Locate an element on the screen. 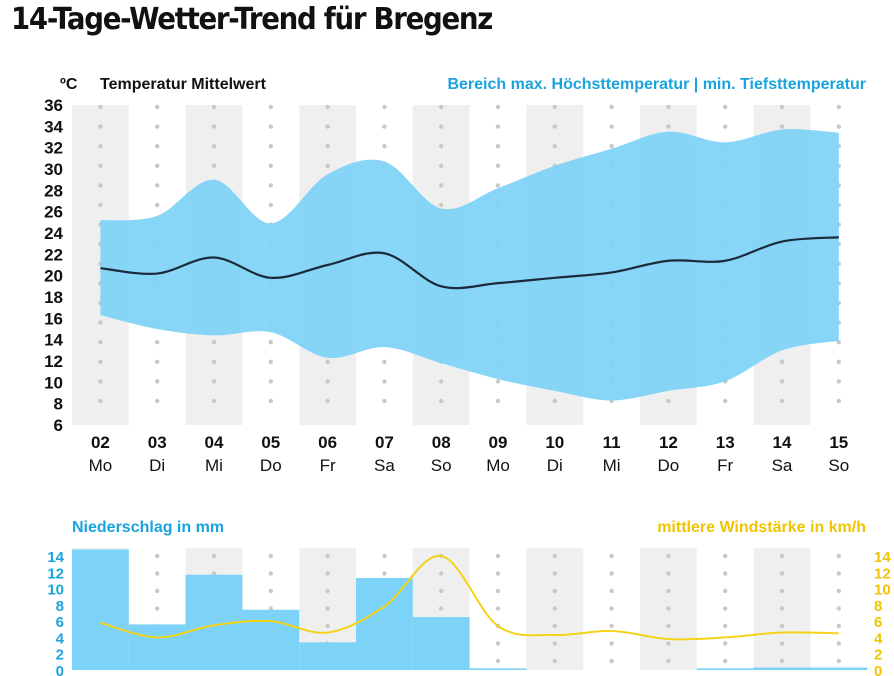  temperature-y-ticks: 6 8 10 12 14 16 18 20 22 24 26 28 30 32 34 36 is located at coordinates (53, 265).